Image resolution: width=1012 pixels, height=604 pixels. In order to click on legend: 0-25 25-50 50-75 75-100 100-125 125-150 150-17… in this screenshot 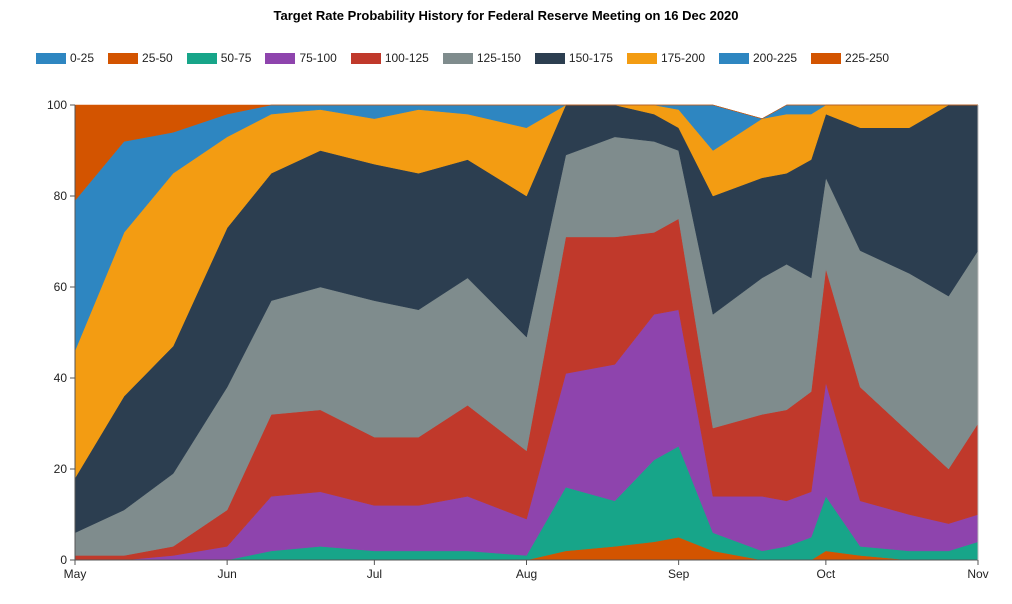, I will do `click(469, 58)`.